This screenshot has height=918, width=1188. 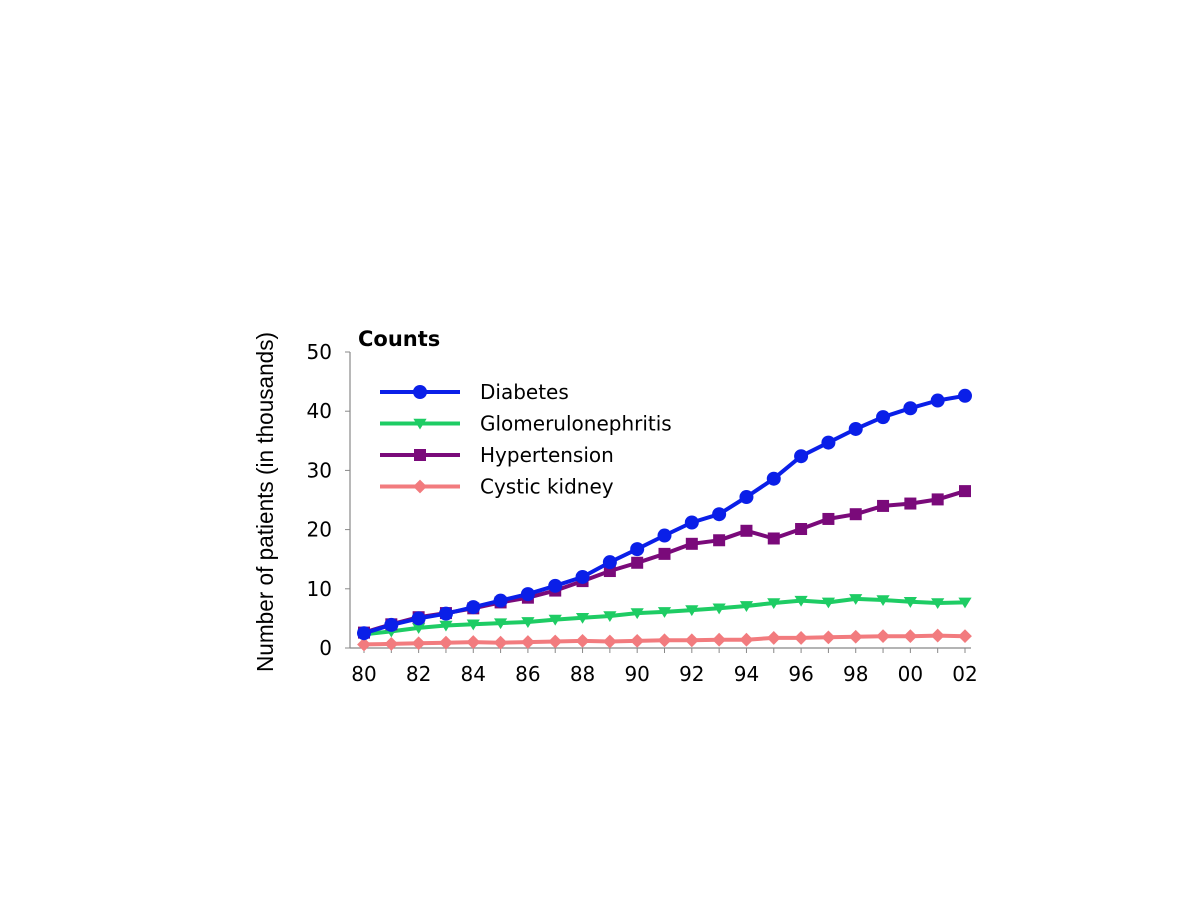 I want to click on chart-title: Counts, so click(x=399, y=339).